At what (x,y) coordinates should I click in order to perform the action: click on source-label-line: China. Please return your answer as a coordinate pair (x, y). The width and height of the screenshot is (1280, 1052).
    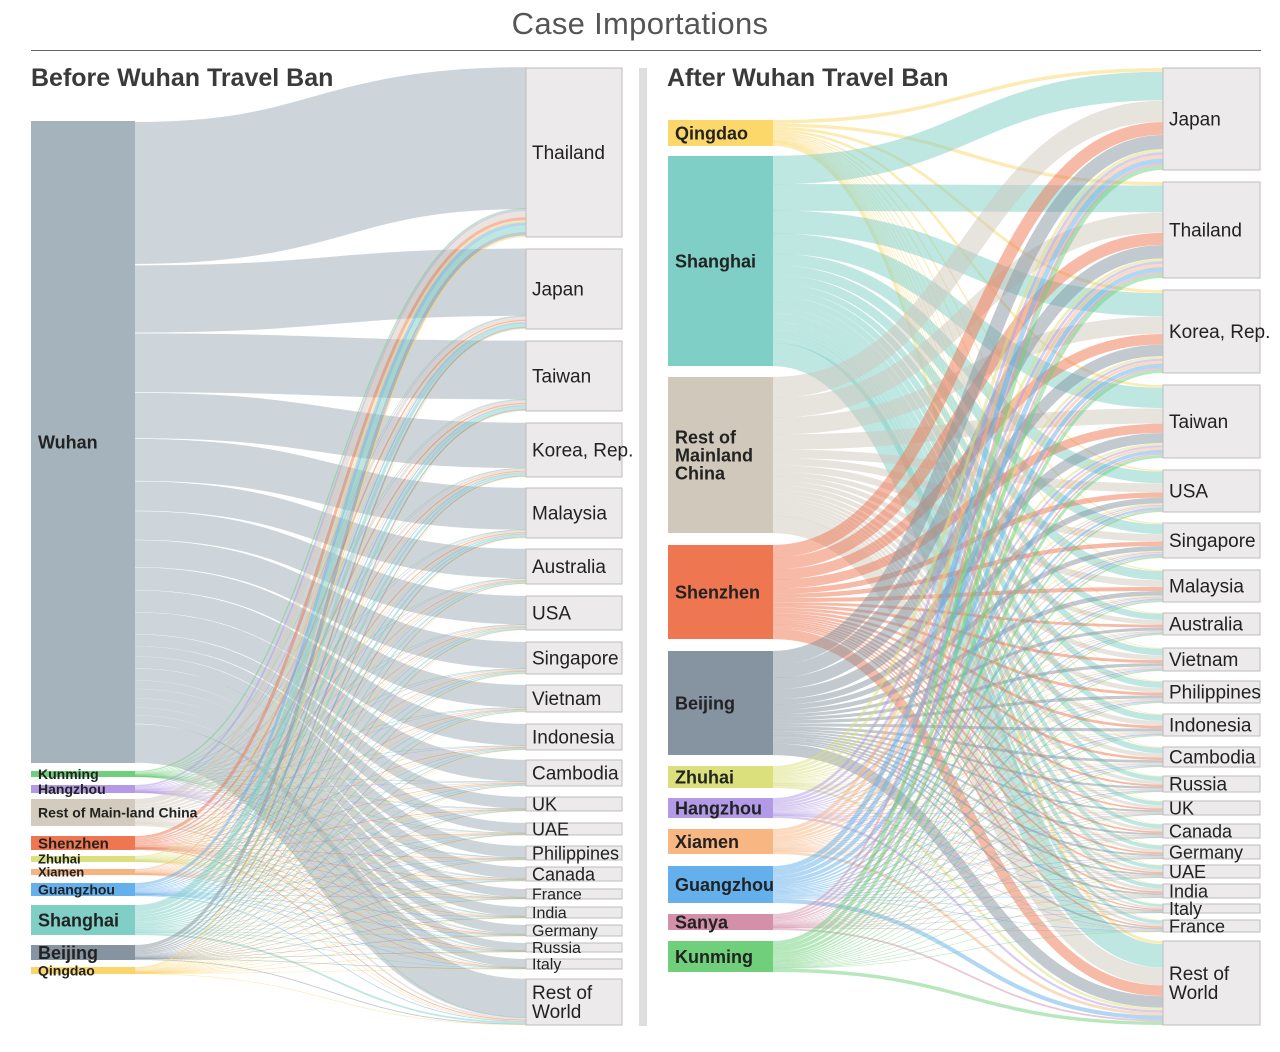
    Looking at the image, I should click on (700, 473).